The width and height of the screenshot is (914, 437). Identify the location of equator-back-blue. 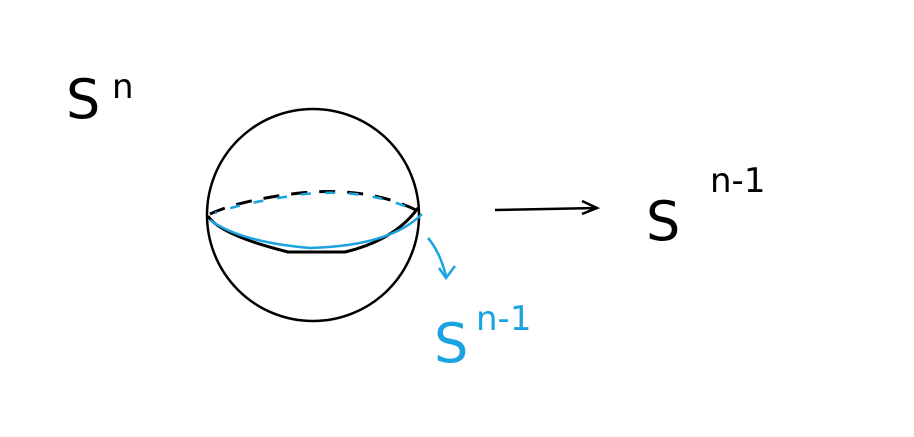
(316, 203).